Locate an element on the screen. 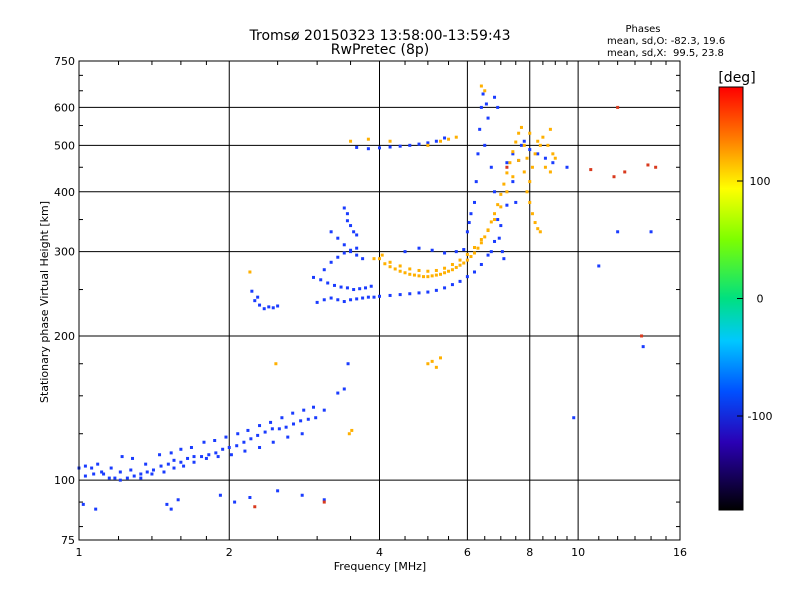 Image resolution: width=800 pixels, height=600 pixels. x-axis-label: Frequency [MHz] is located at coordinates (380, 566).